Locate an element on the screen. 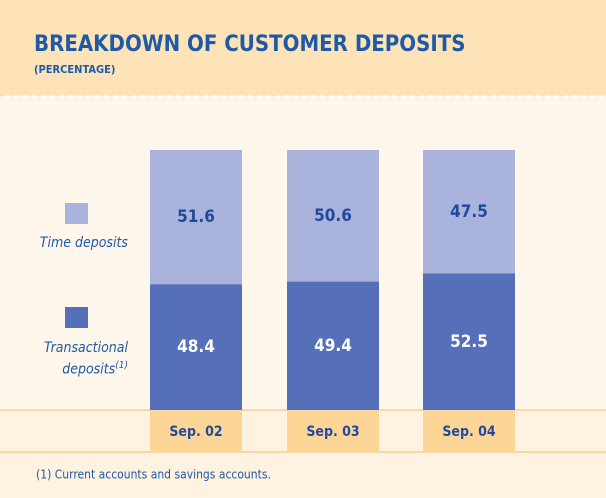 This screenshot has height=498, width=606. value-label: 50.6 is located at coordinates (333, 216).